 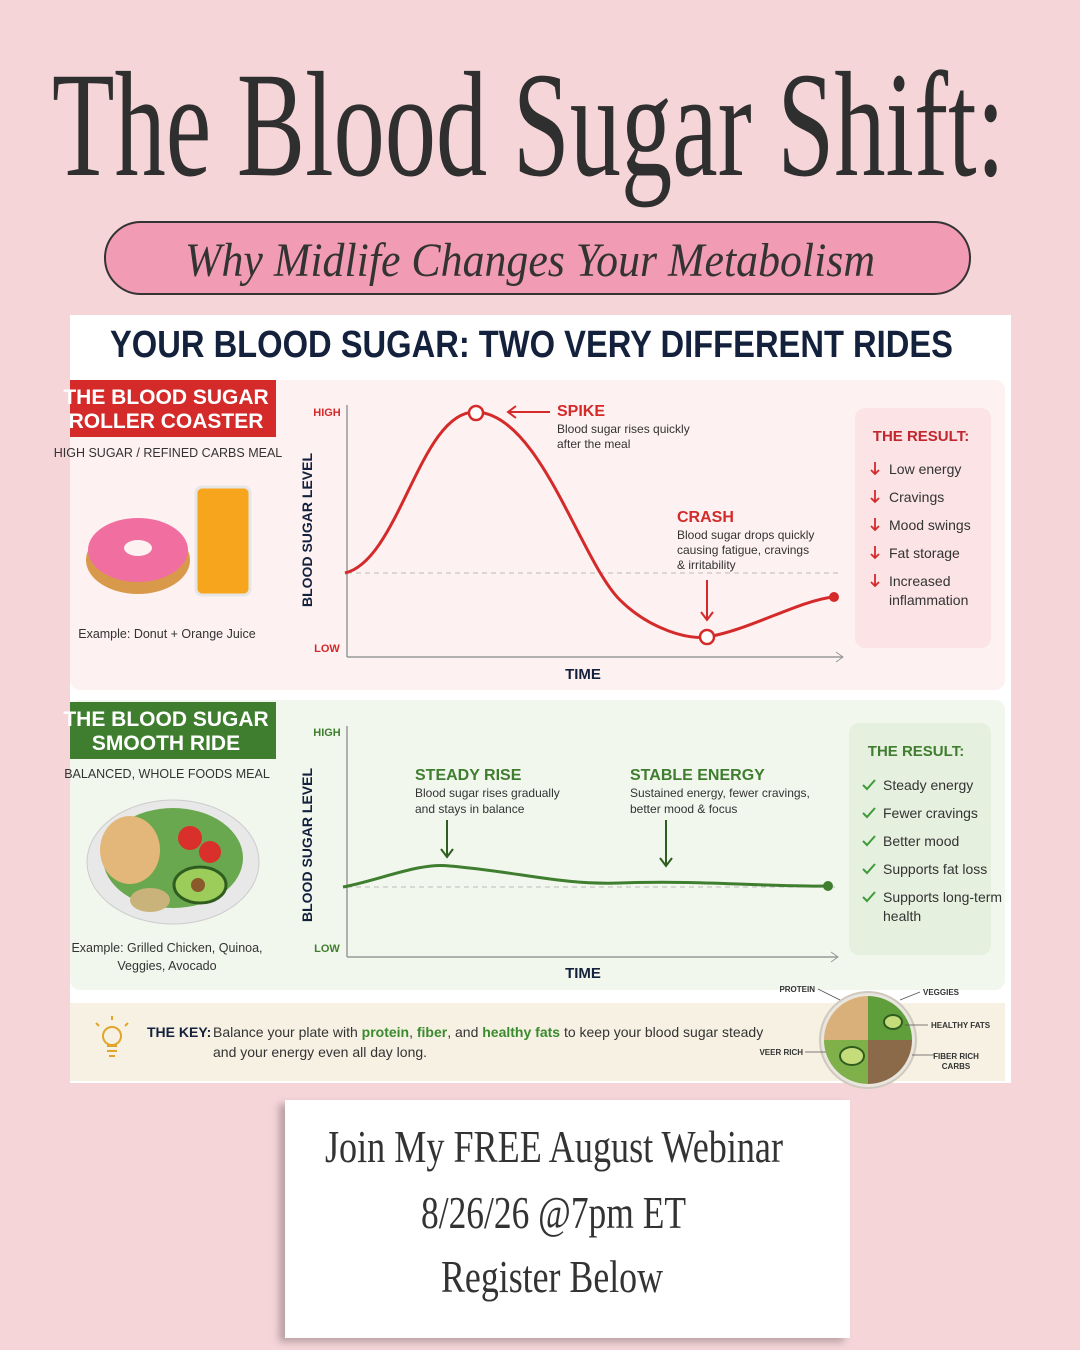 What do you see at coordinates (166, 743) in the screenshot?
I see `badge-text: SMOOTH RIDE` at bounding box center [166, 743].